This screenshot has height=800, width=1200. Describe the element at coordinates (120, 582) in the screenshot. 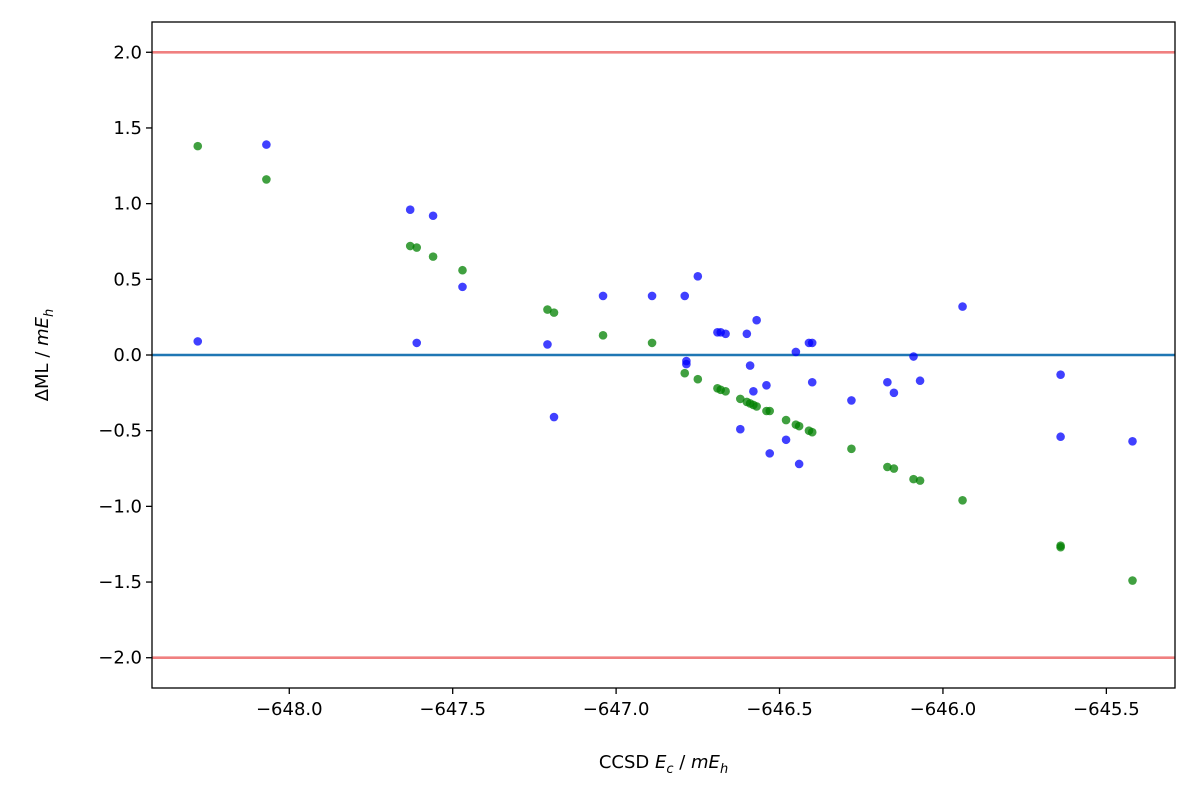

I see `y-tick-label: −1.5` at that location.